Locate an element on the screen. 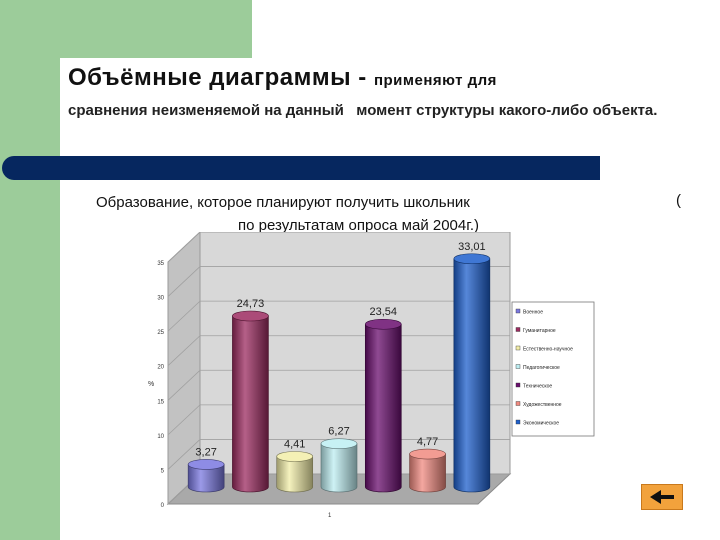  data-label: 6,27 is located at coordinates (338, 432).